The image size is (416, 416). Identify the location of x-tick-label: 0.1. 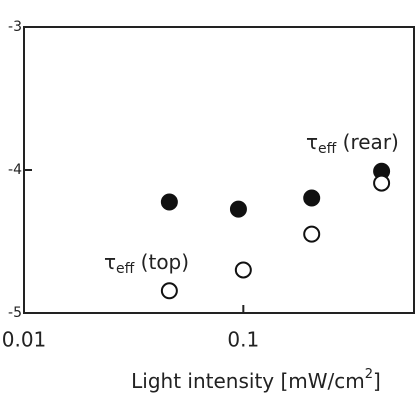
(243, 340).